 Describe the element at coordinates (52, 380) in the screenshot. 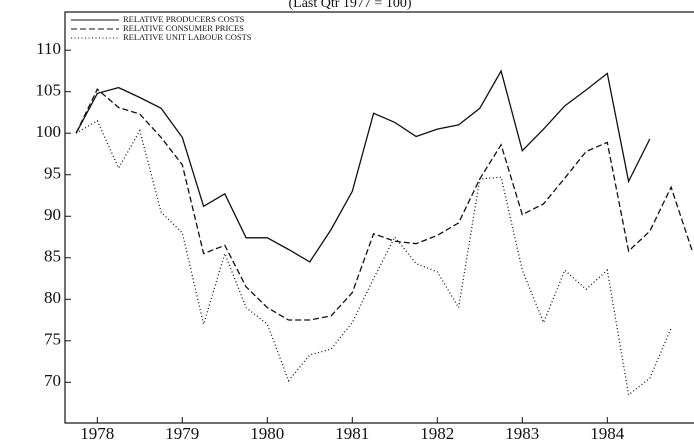

I see `y-tick-label: 70` at that location.